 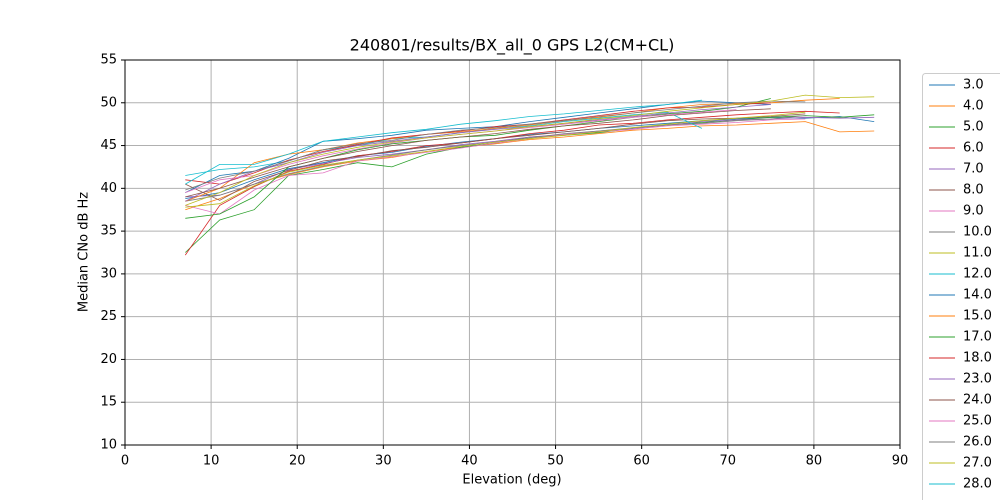 What do you see at coordinates (125, 461) in the screenshot?
I see `x-tick-label: 0` at bounding box center [125, 461].